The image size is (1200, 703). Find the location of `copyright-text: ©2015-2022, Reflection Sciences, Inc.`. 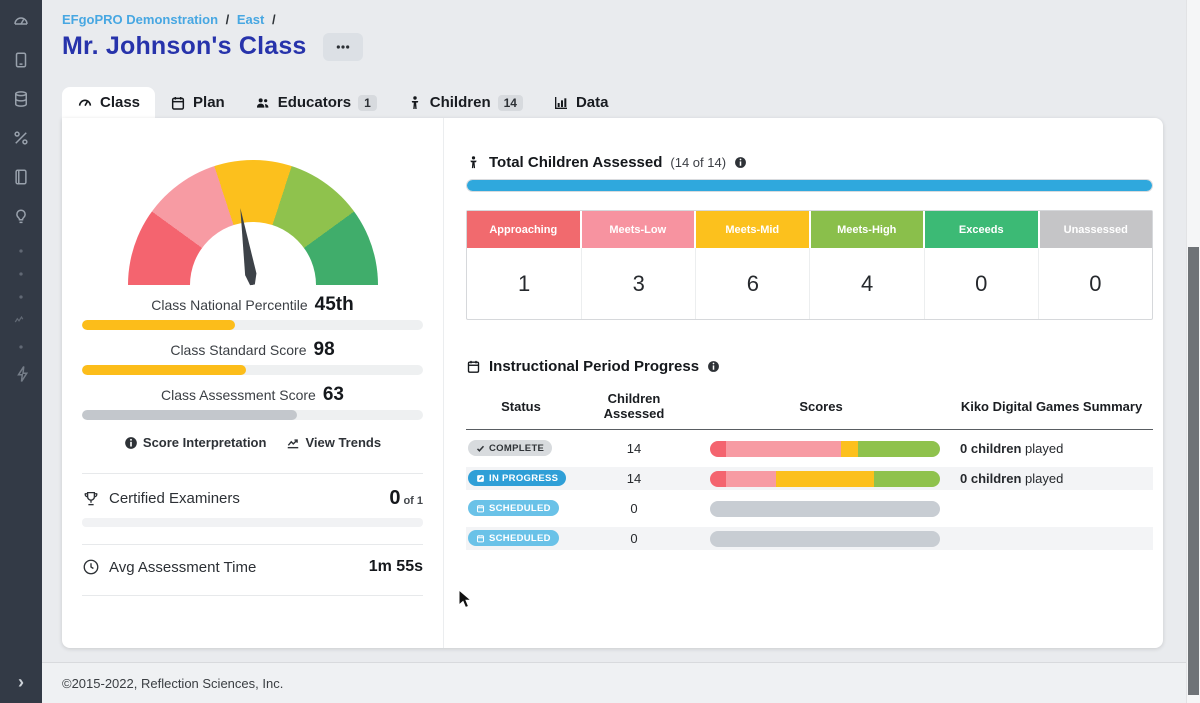

copyright-text: ©2015-2022, Reflection Sciences, Inc. is located at coordinates (173, 683).